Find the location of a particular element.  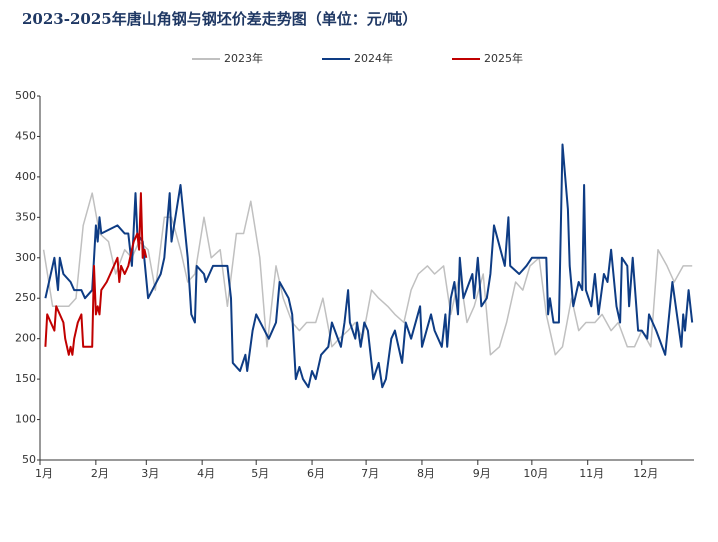

x-tick-label: 3月 is located at coordinates (150, 473).